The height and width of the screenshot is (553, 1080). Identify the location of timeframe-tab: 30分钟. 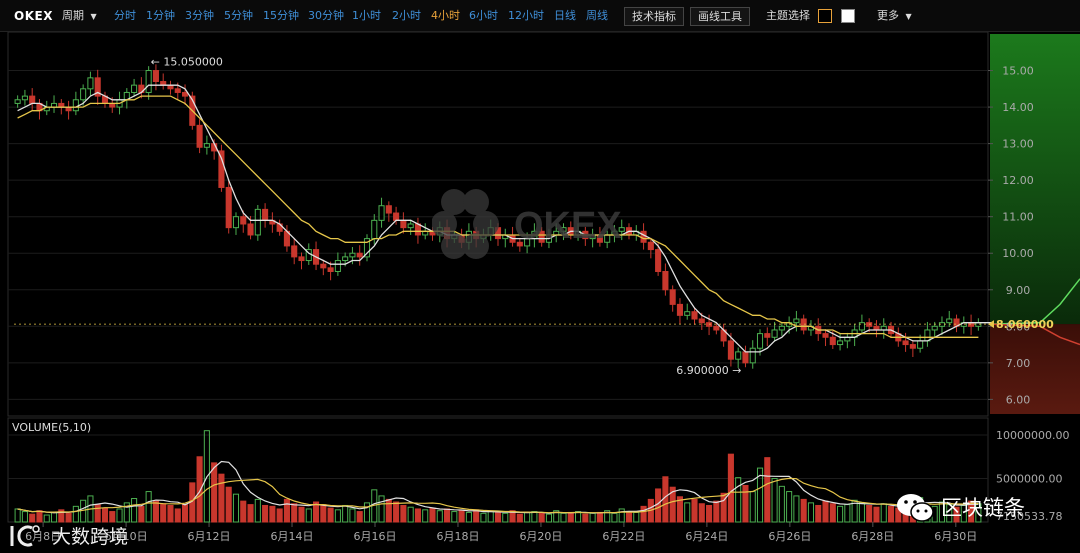
(326, 15).